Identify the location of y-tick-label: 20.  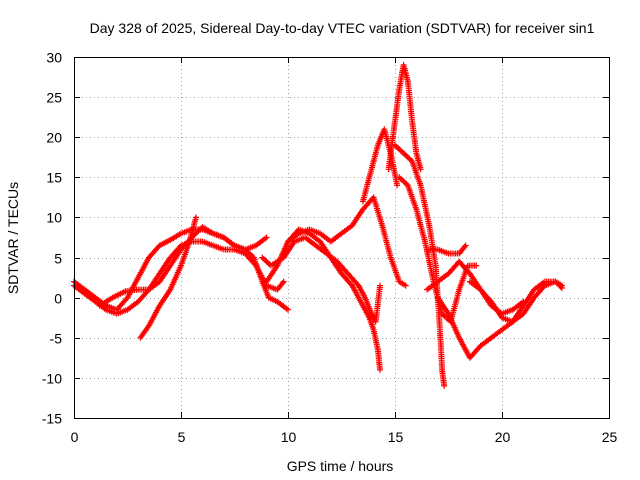
(54, 138).